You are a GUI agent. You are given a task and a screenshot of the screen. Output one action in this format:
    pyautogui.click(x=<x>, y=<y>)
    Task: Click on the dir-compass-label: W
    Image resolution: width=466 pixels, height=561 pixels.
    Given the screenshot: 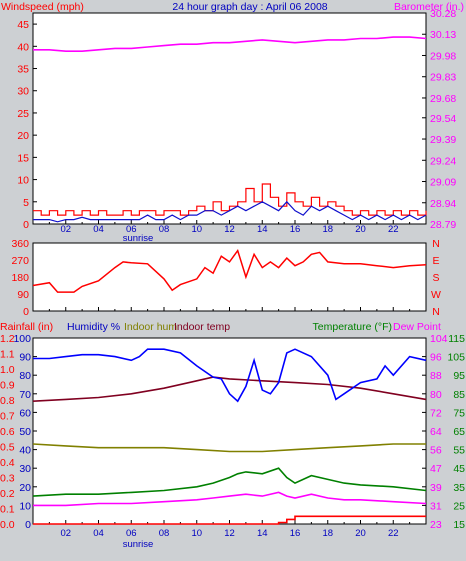 What is the action you would take?
    pyautogui.click(x=436, y=295)
    